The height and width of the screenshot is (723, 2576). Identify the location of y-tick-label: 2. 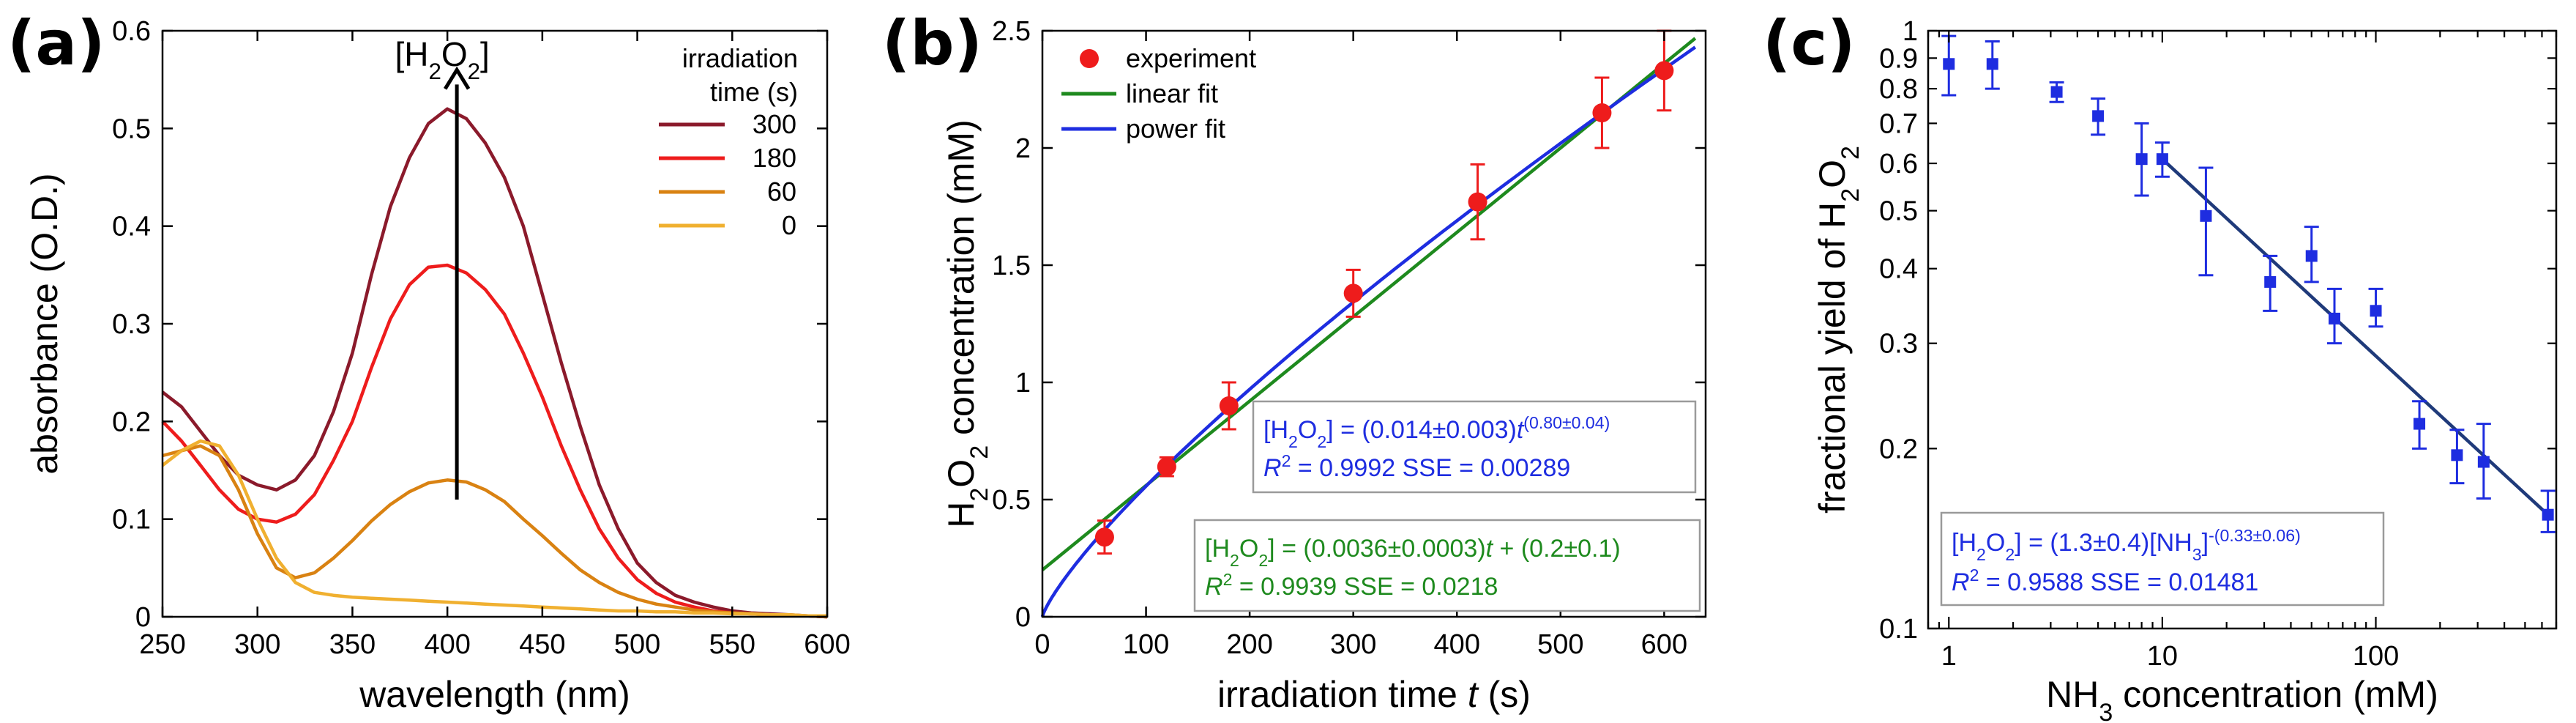
(1023, 148).